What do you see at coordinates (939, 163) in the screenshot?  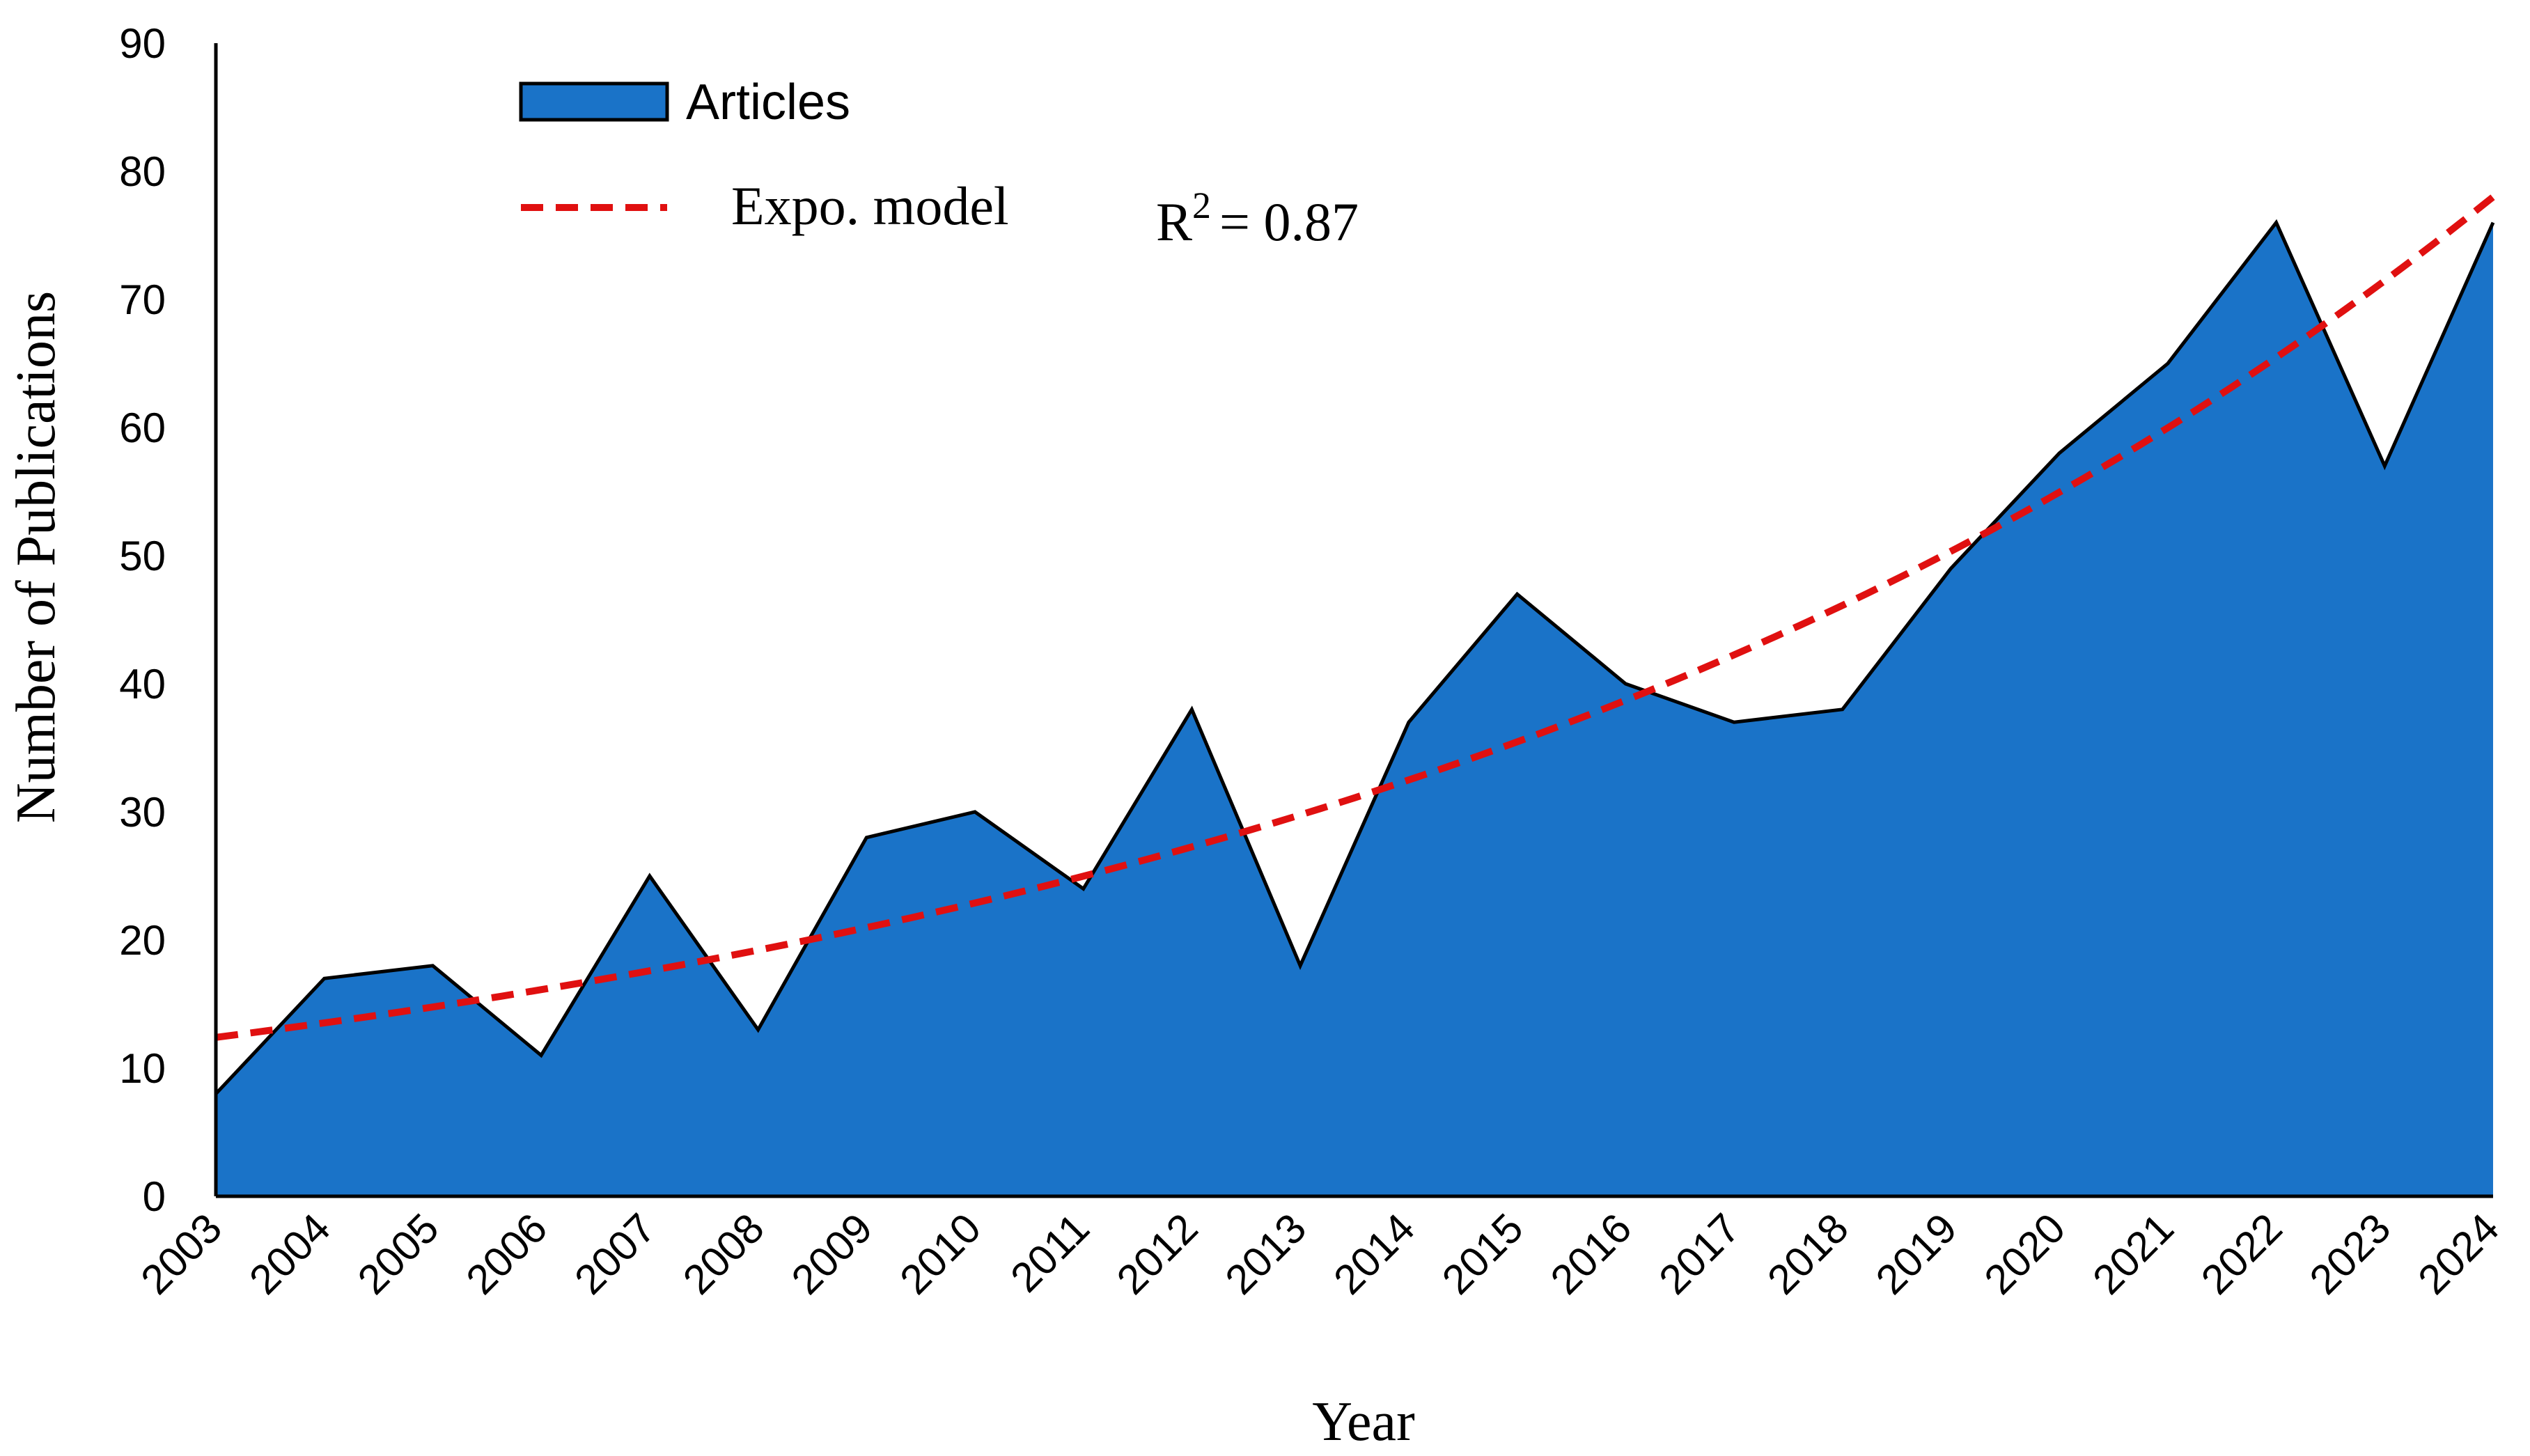 I see `legend: Articles Expo. model R2 = 0.87` at bounding box center [939, 163].